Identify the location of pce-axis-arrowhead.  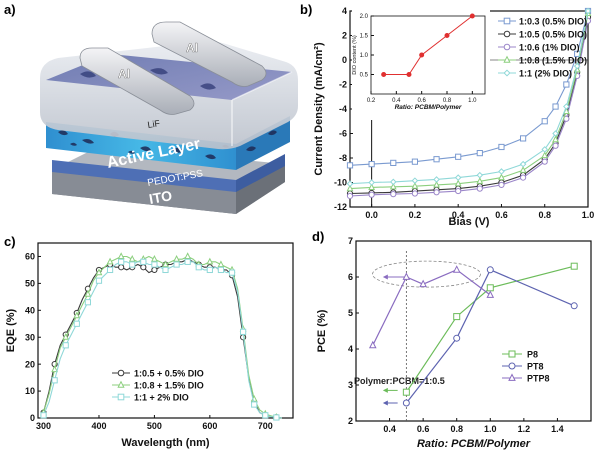
(385, 390).